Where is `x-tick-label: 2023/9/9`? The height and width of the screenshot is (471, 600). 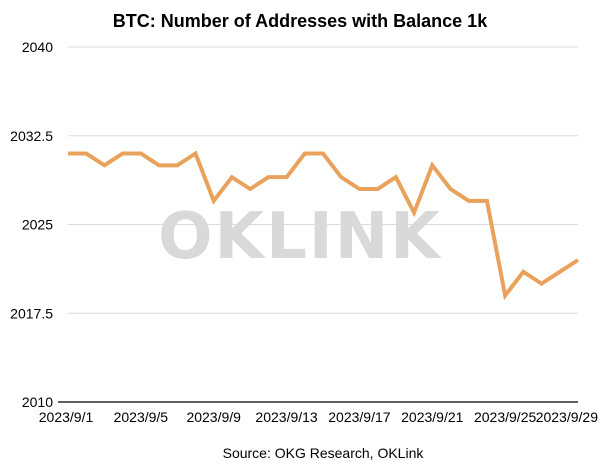 x-tick-label: 2023/9/9 is located at coordinates (213, 417).